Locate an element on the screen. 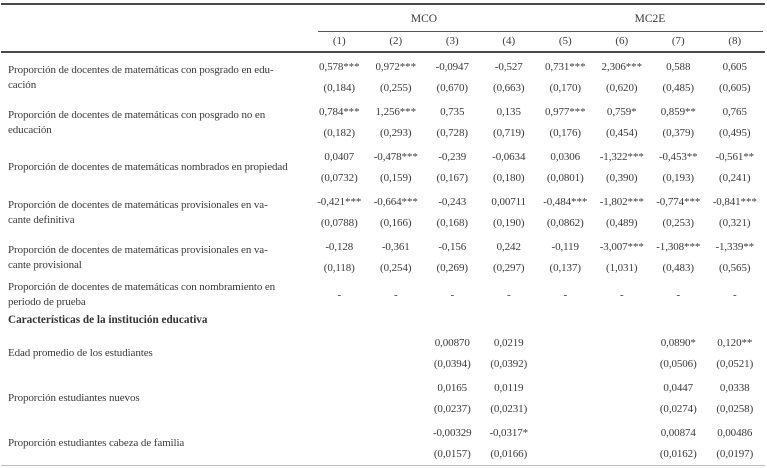 The height and width of the screenshot is (468, 767). table-cell: -0,0317* (0,0166) is located at coordinates (509, 443).